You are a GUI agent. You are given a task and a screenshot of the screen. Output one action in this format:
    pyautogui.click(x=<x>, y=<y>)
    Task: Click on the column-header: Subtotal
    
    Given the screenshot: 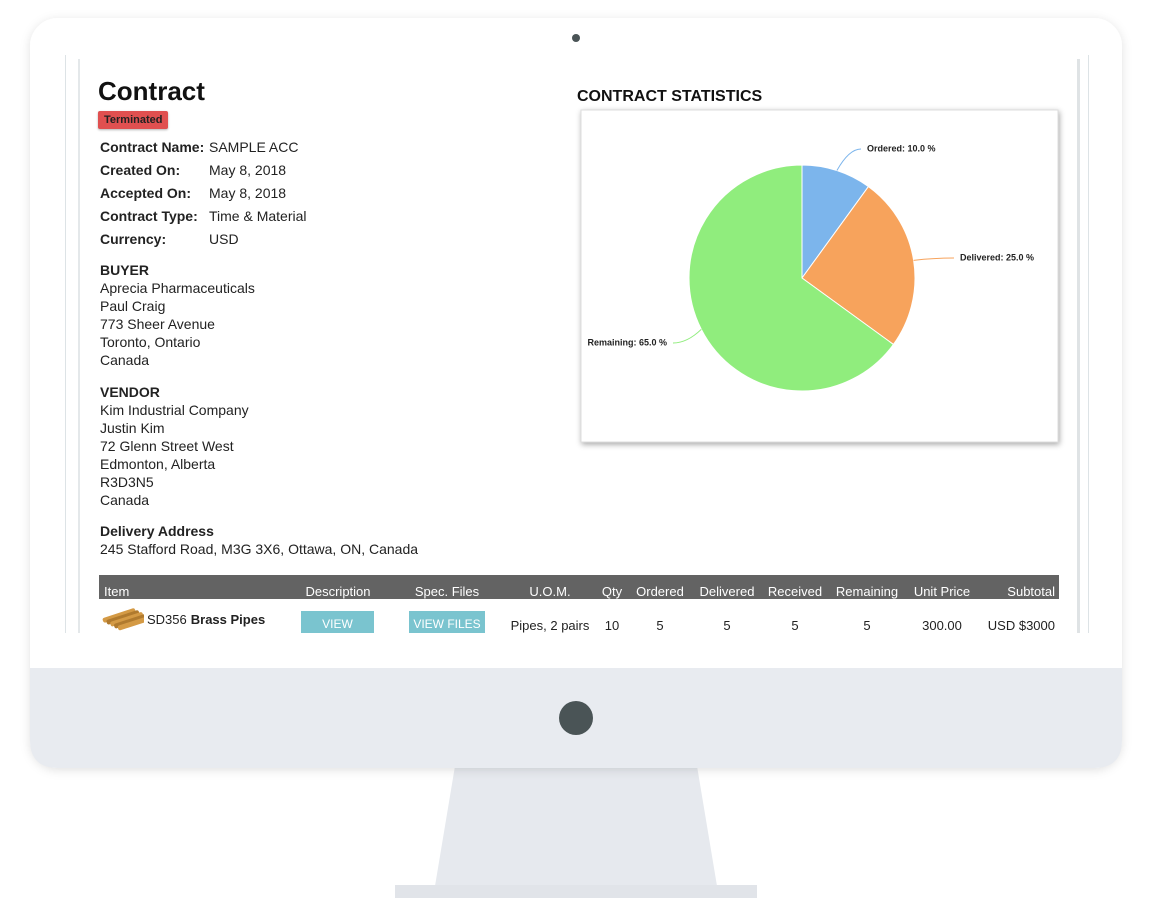 What is the action you would take?
    pyautogui.click(x=1031, y=591)
    